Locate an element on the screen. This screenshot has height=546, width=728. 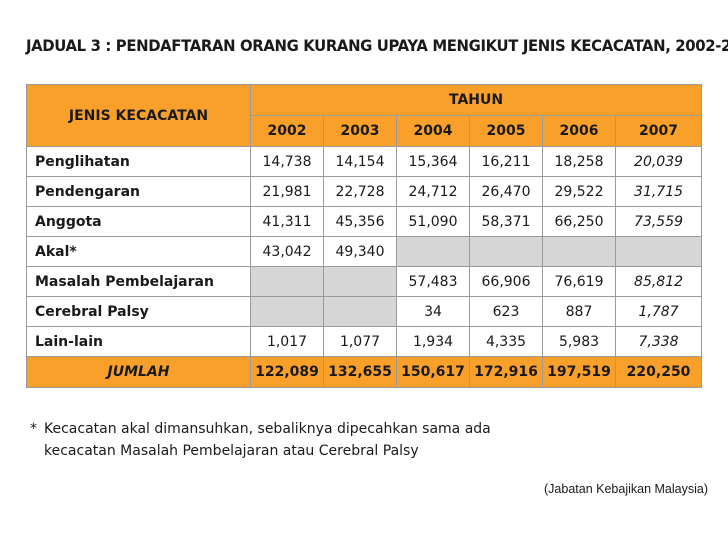
row-label: Lain-lain is located at coordinates (138, 341).